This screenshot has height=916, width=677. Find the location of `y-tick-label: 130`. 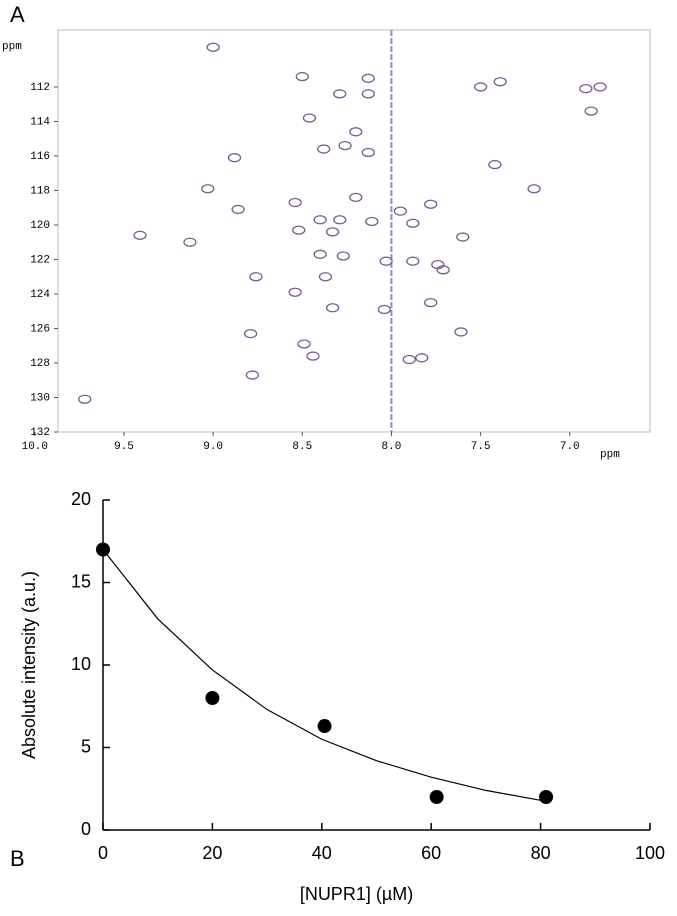

y-tick-label: 130 is located at coordinates (40, 398).